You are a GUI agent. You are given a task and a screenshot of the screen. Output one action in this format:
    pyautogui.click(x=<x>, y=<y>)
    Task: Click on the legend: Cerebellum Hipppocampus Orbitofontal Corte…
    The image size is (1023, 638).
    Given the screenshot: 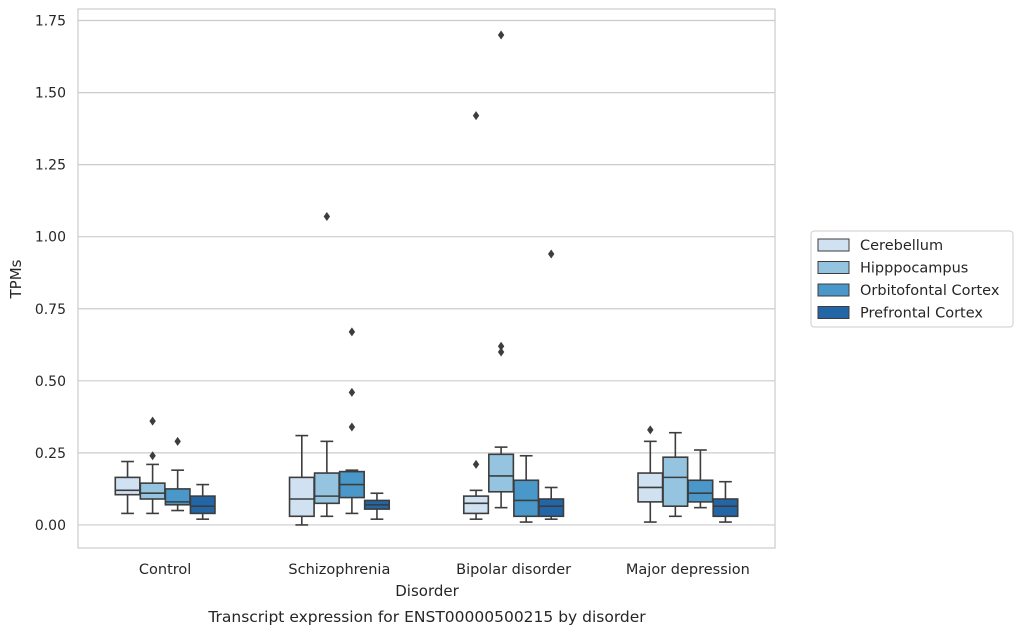 What is the action you would take?
    pyautogui.click(x=912, y=279)
    